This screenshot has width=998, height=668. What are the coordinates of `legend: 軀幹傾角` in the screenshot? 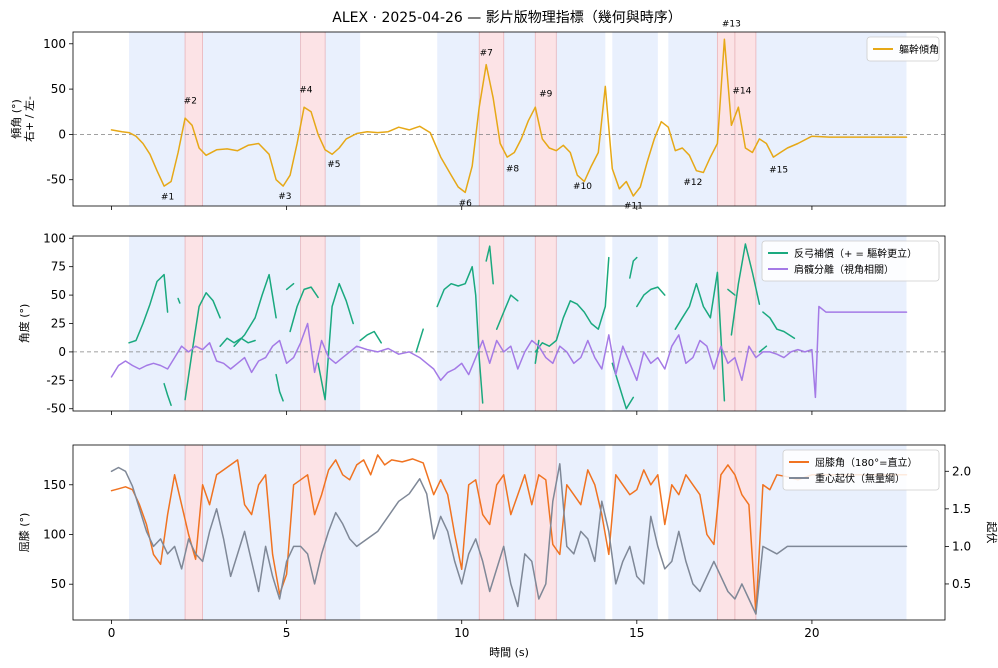 It's located at (903, 49).